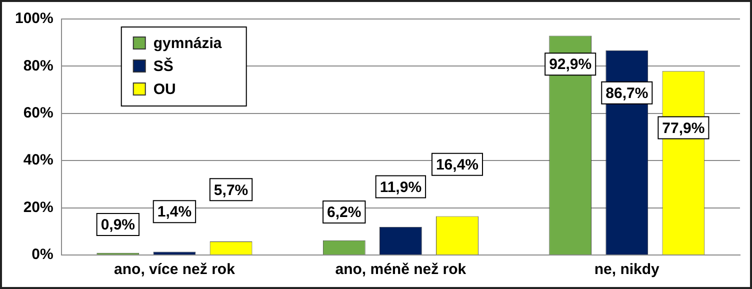 The width and height of the screenshot is (752, 289). What do you see at coordinates (38, 207) in the screenshot?
I see `y-tick-label: 20%` at bounding box center [38, 207].